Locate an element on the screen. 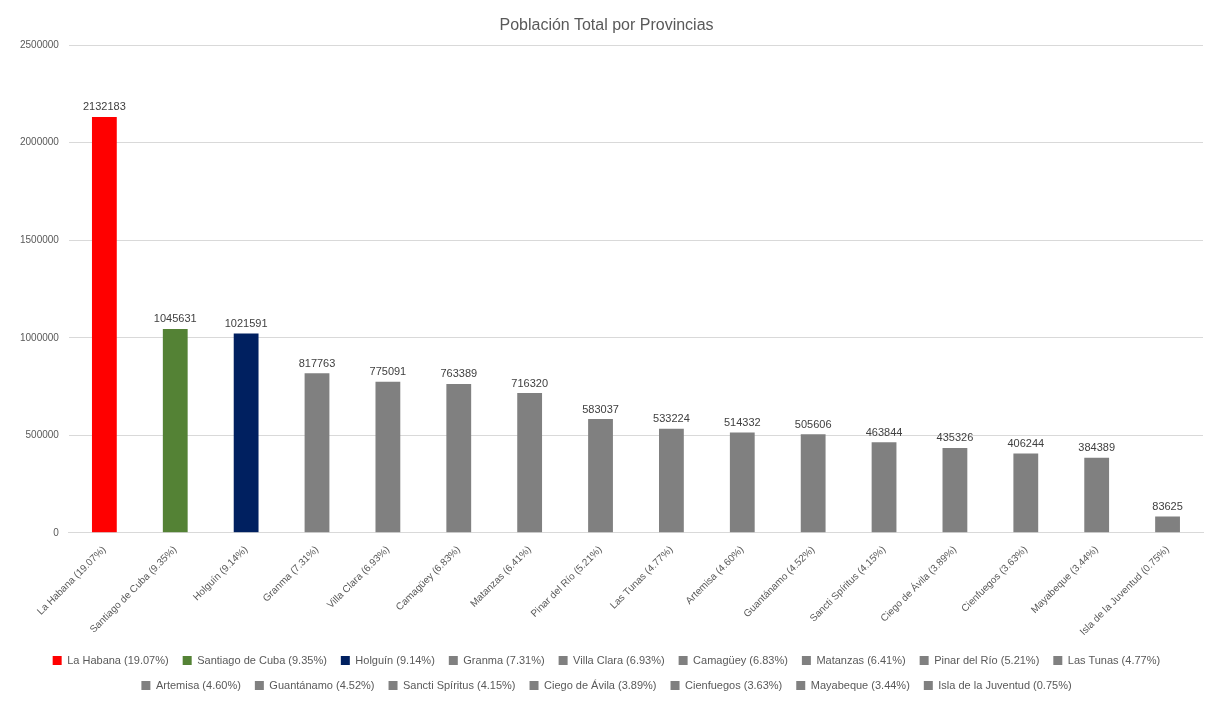  legend-label: Isla de la Juventud (0.75%) is located at coordinates (1005, 684).